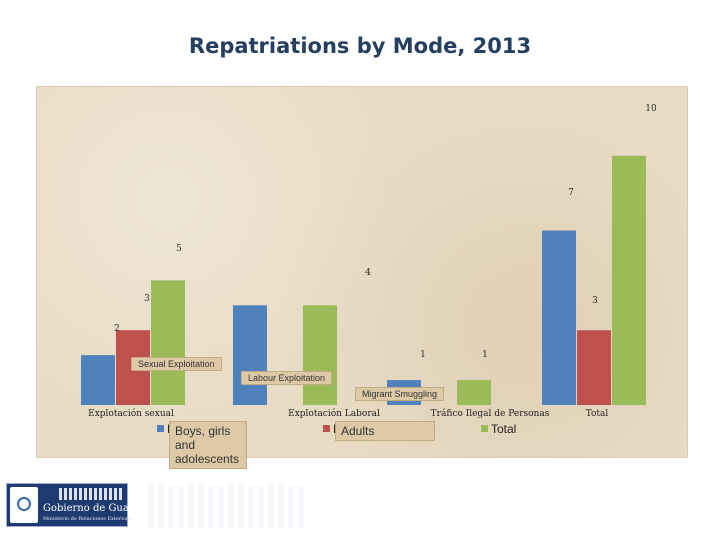 Image resolution: width=720 pixels, height=540 pixels. What do you see at coordinates (334, 413) in the screenshot?
I see `category-label-1: Explotación Laboral` at bounding box center [334, 413].